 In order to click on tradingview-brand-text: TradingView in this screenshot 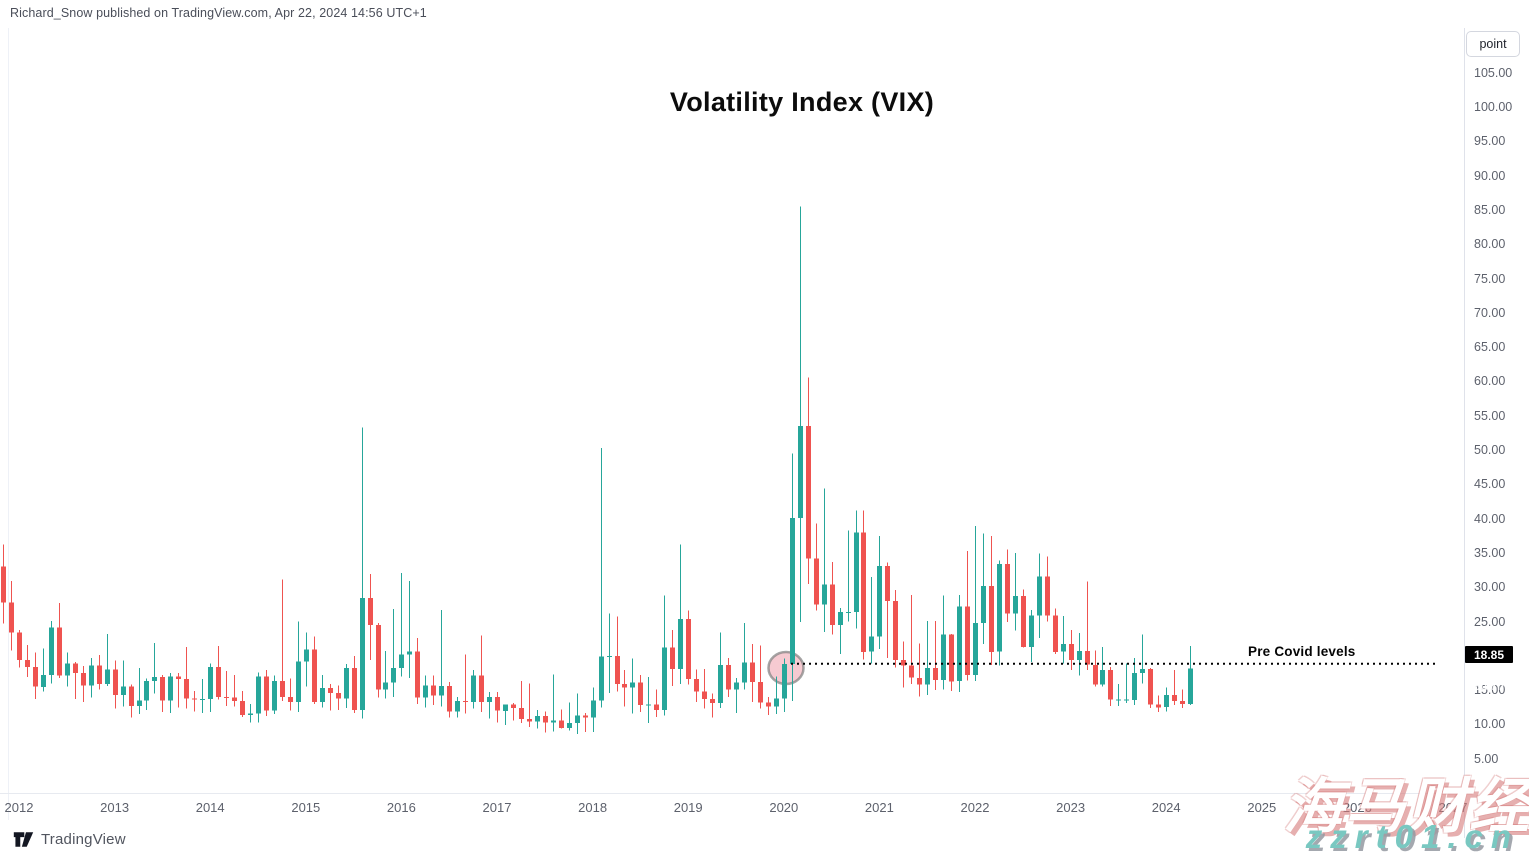, I will do `click(83, 839)`.